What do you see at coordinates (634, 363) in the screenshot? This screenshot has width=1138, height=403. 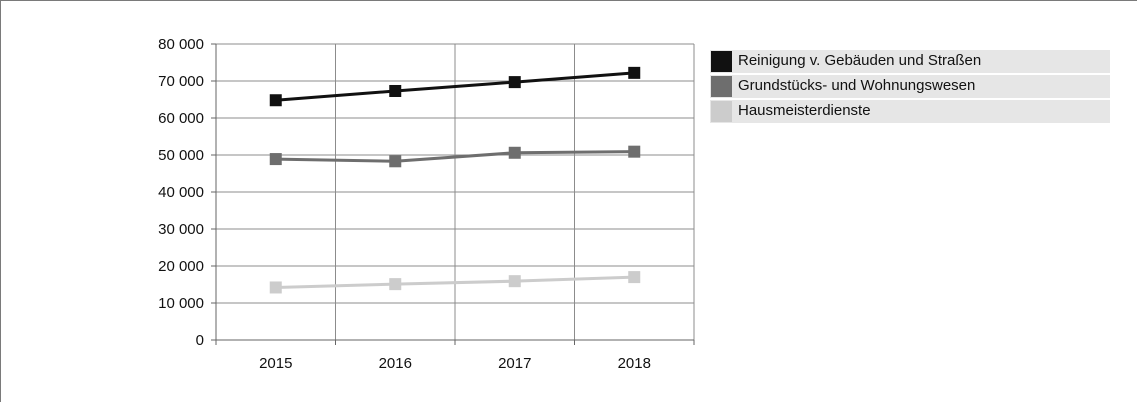 I see `x-tick-label: 2018` at bounding box center [634, 363].